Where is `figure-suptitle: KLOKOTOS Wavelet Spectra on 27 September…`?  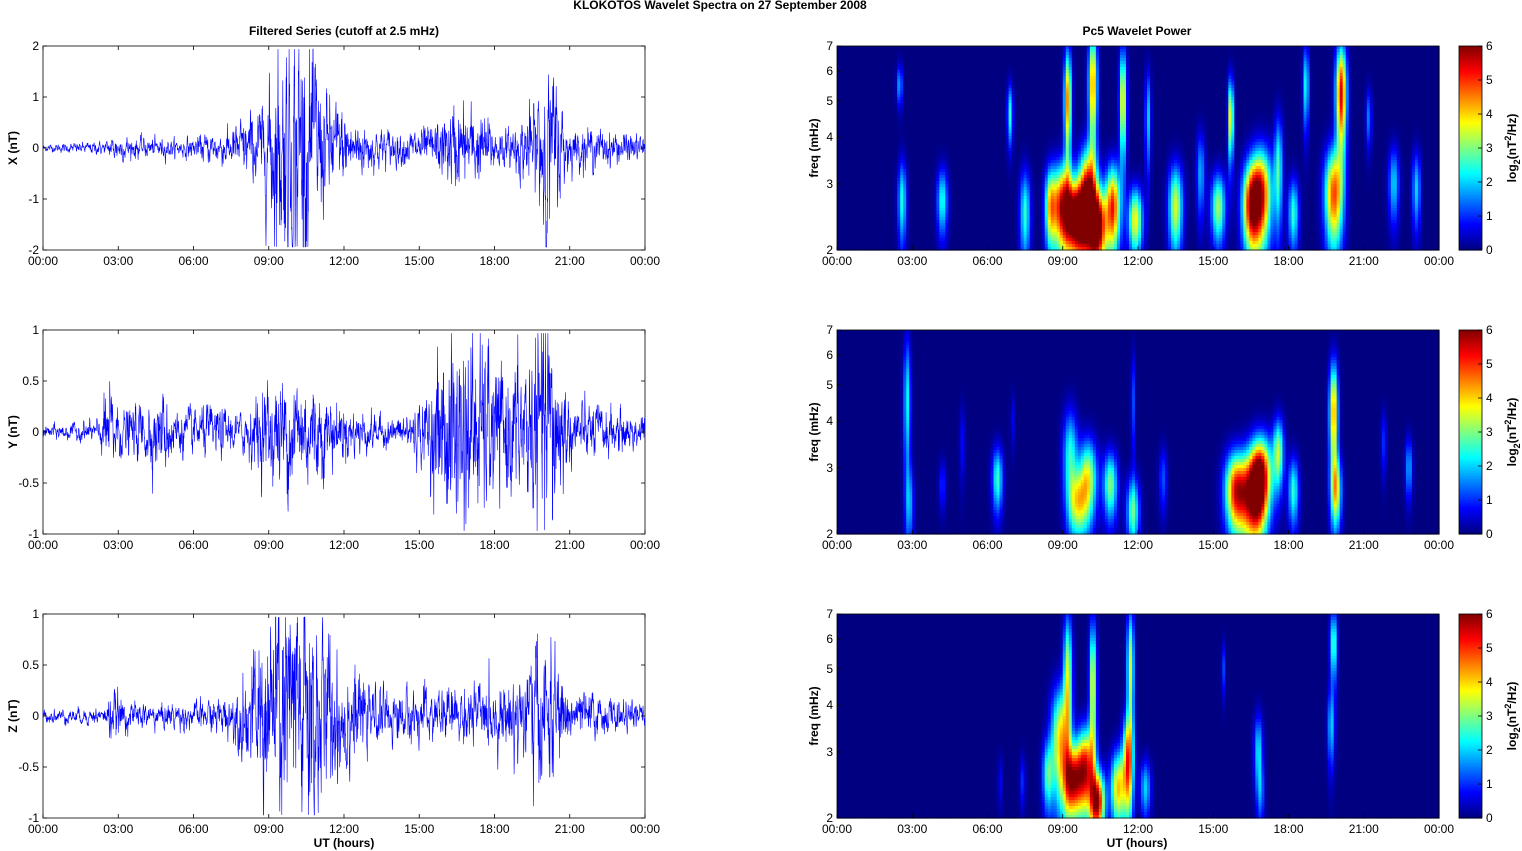
figure-suptitle: KLOKOTOS Wavelet Spectra on 27 September… is located at coordinates (720, 6).